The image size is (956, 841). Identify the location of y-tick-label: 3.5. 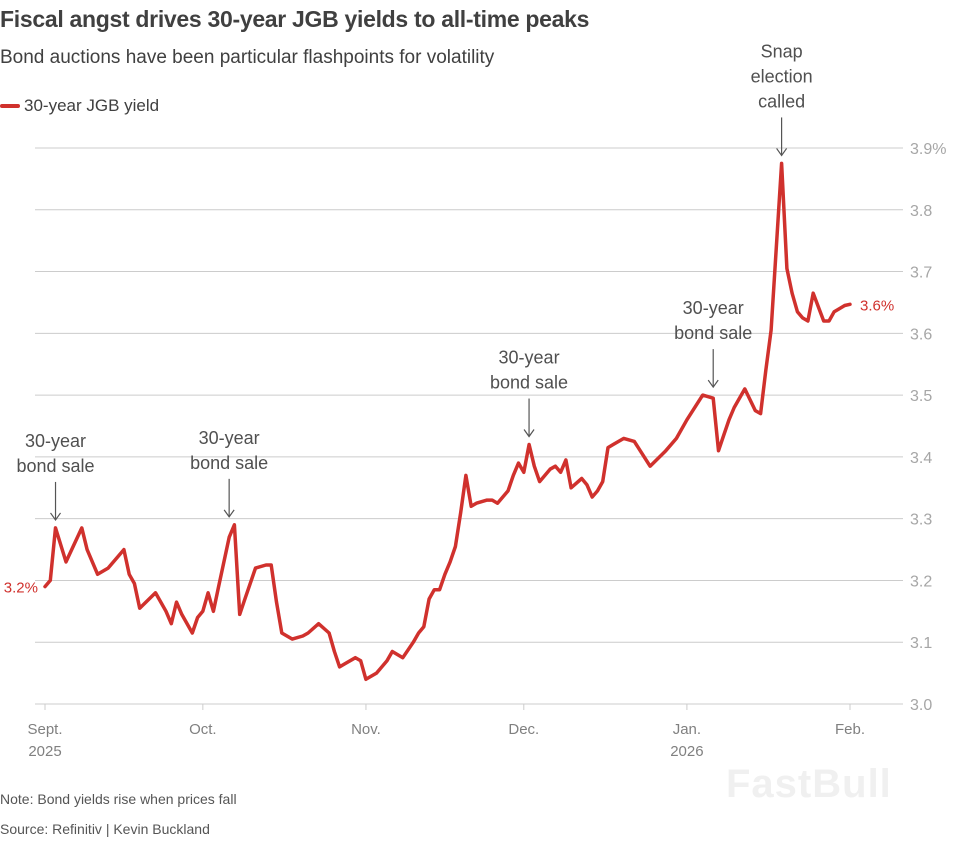
(921, 396).